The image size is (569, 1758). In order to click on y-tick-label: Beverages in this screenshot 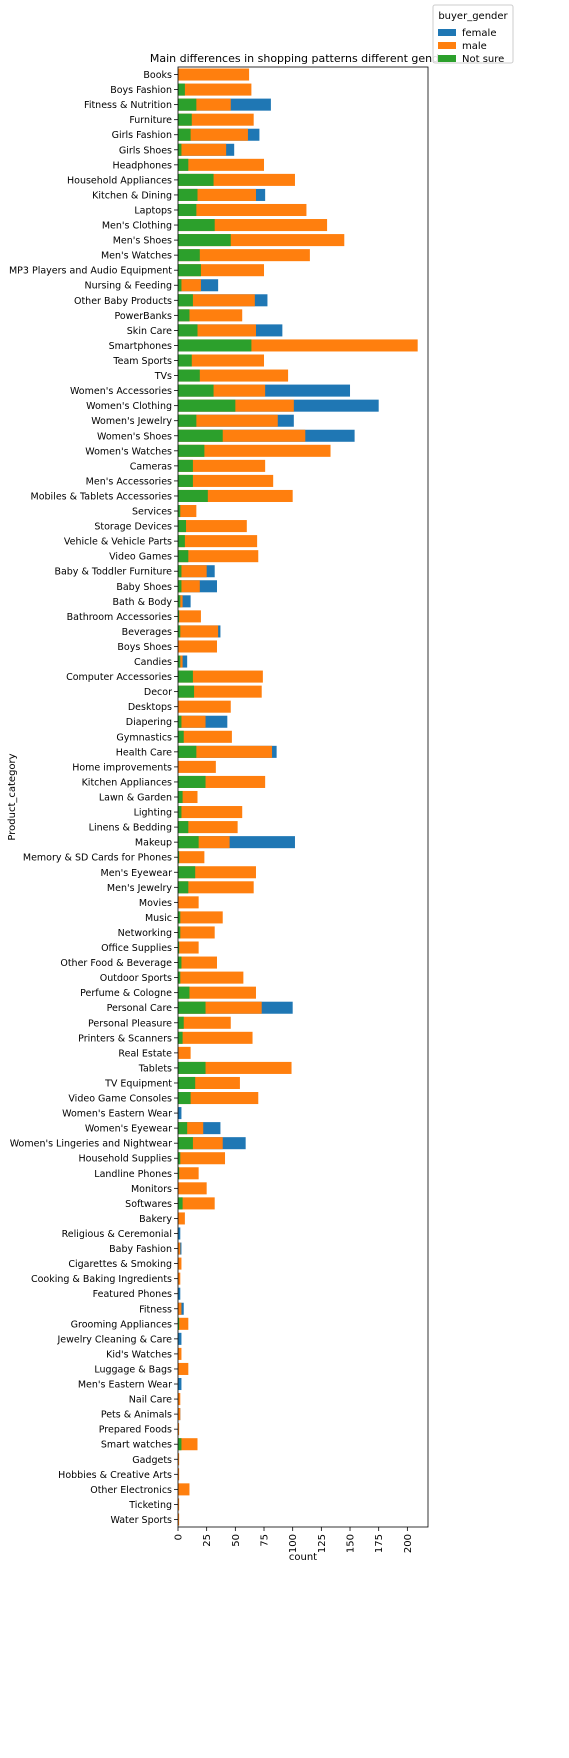, I will do `click(147, 632)`.